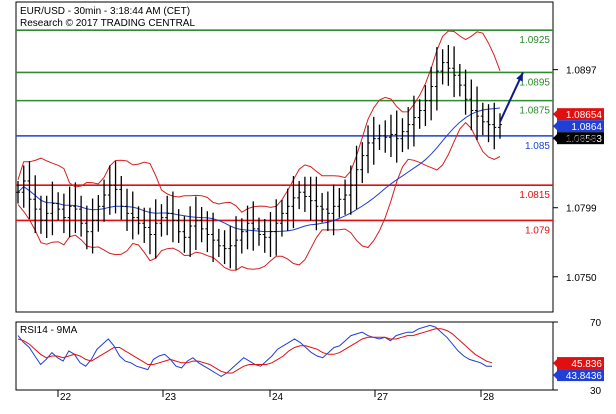  I want to click on y-tick-label: 1.0848, so click(581, 140).